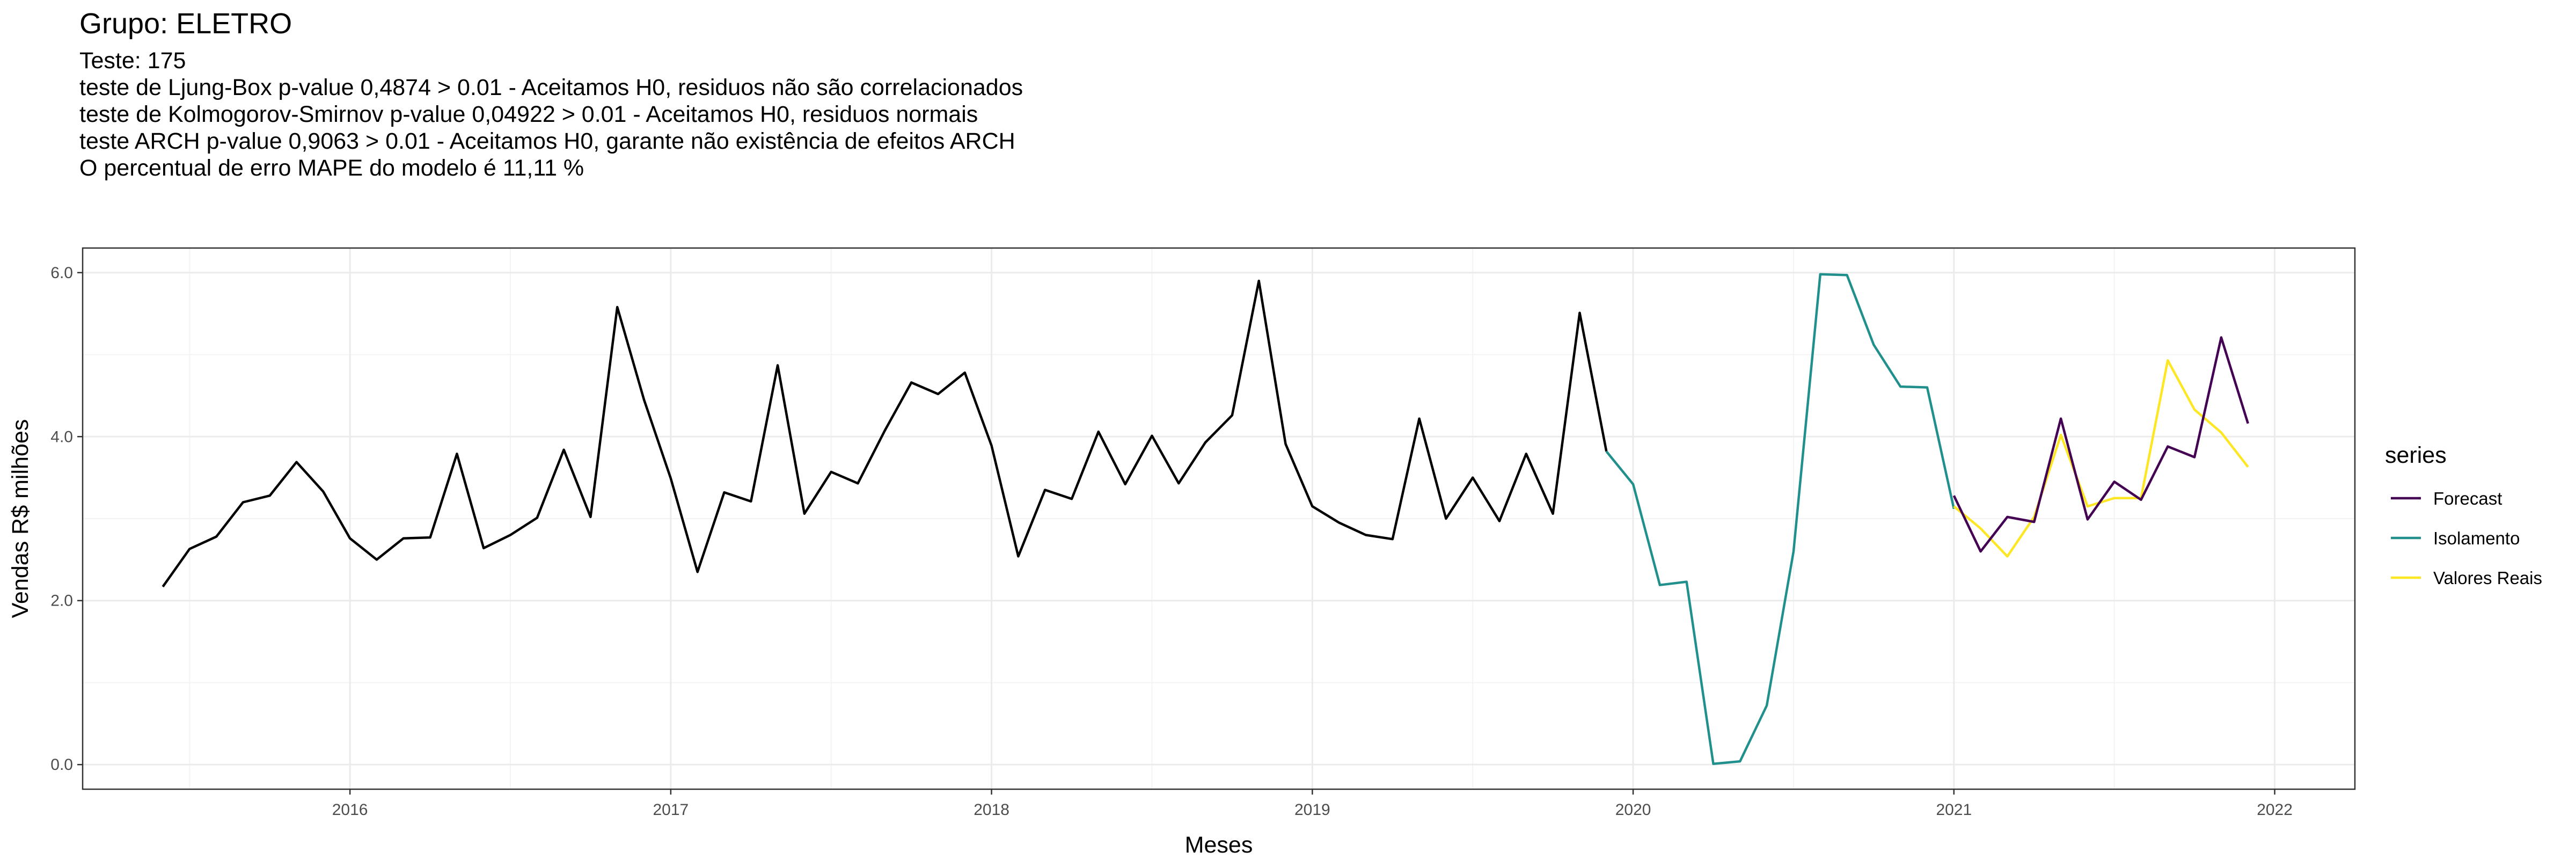 Image resolution: width=2576 pixels, height=859 pixels. I want to click on series-line-valores-reais, so click(2101, 458).